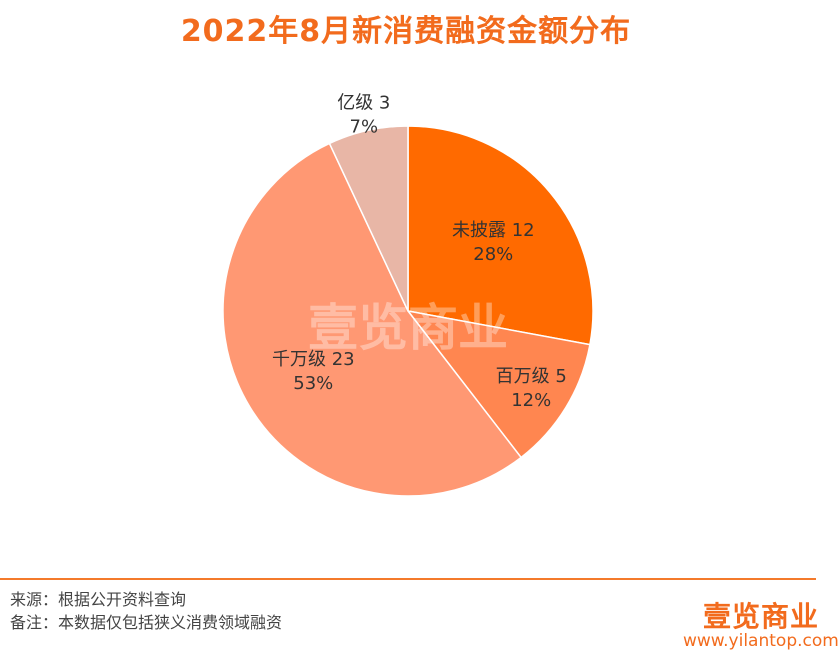 The width and height of the screenshot is (838, 660). I want to click on slice-percent-label: 7%, so click(364, 126).